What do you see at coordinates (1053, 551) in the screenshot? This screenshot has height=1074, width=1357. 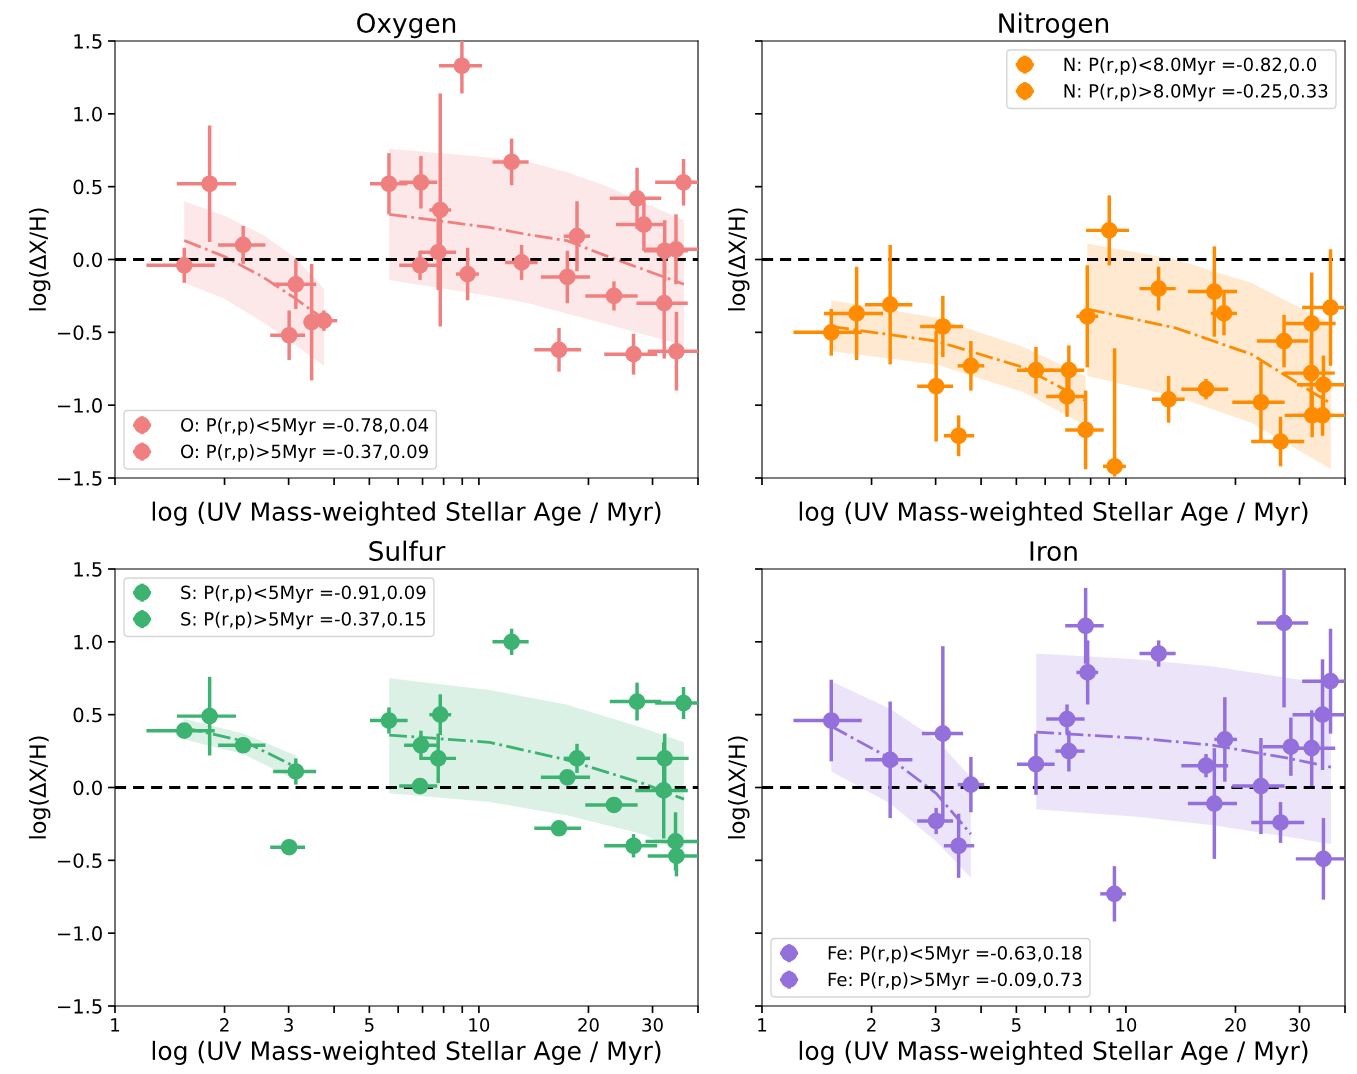 I see `chart-title: Iron` at bounding box center [1053, 551].